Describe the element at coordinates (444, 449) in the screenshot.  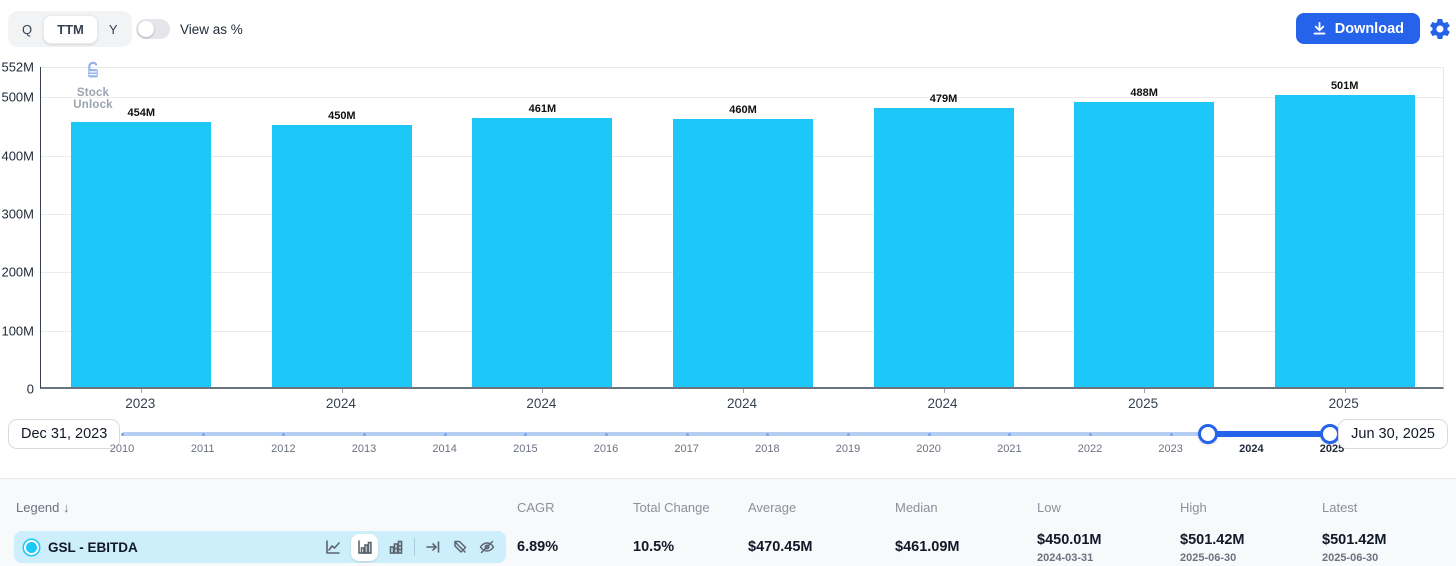
I see `year-label-2014: 2014` at that location.